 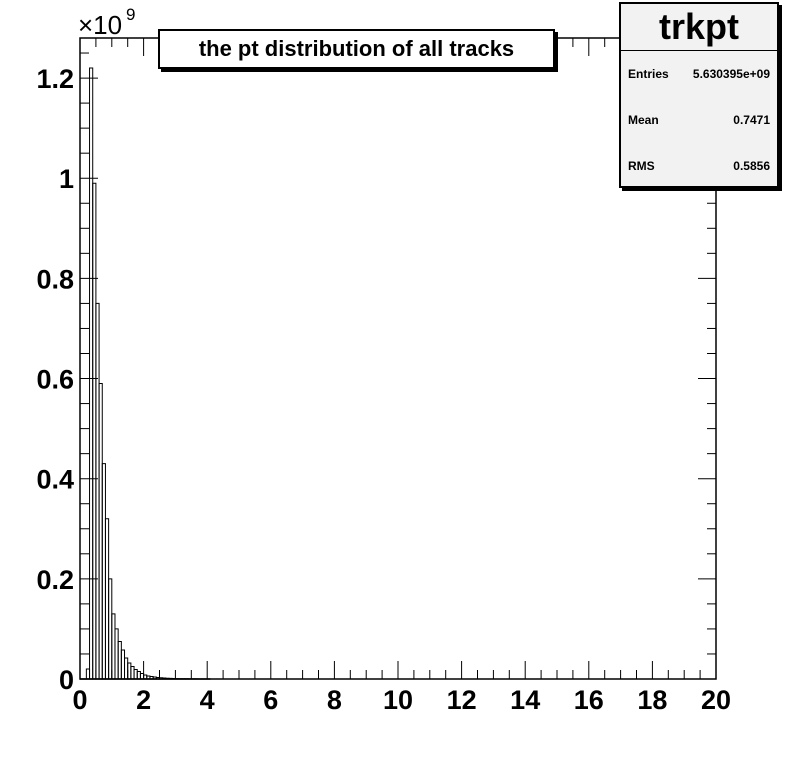 I want to click on x-tick-label: 14, so click(x=525, y=700).